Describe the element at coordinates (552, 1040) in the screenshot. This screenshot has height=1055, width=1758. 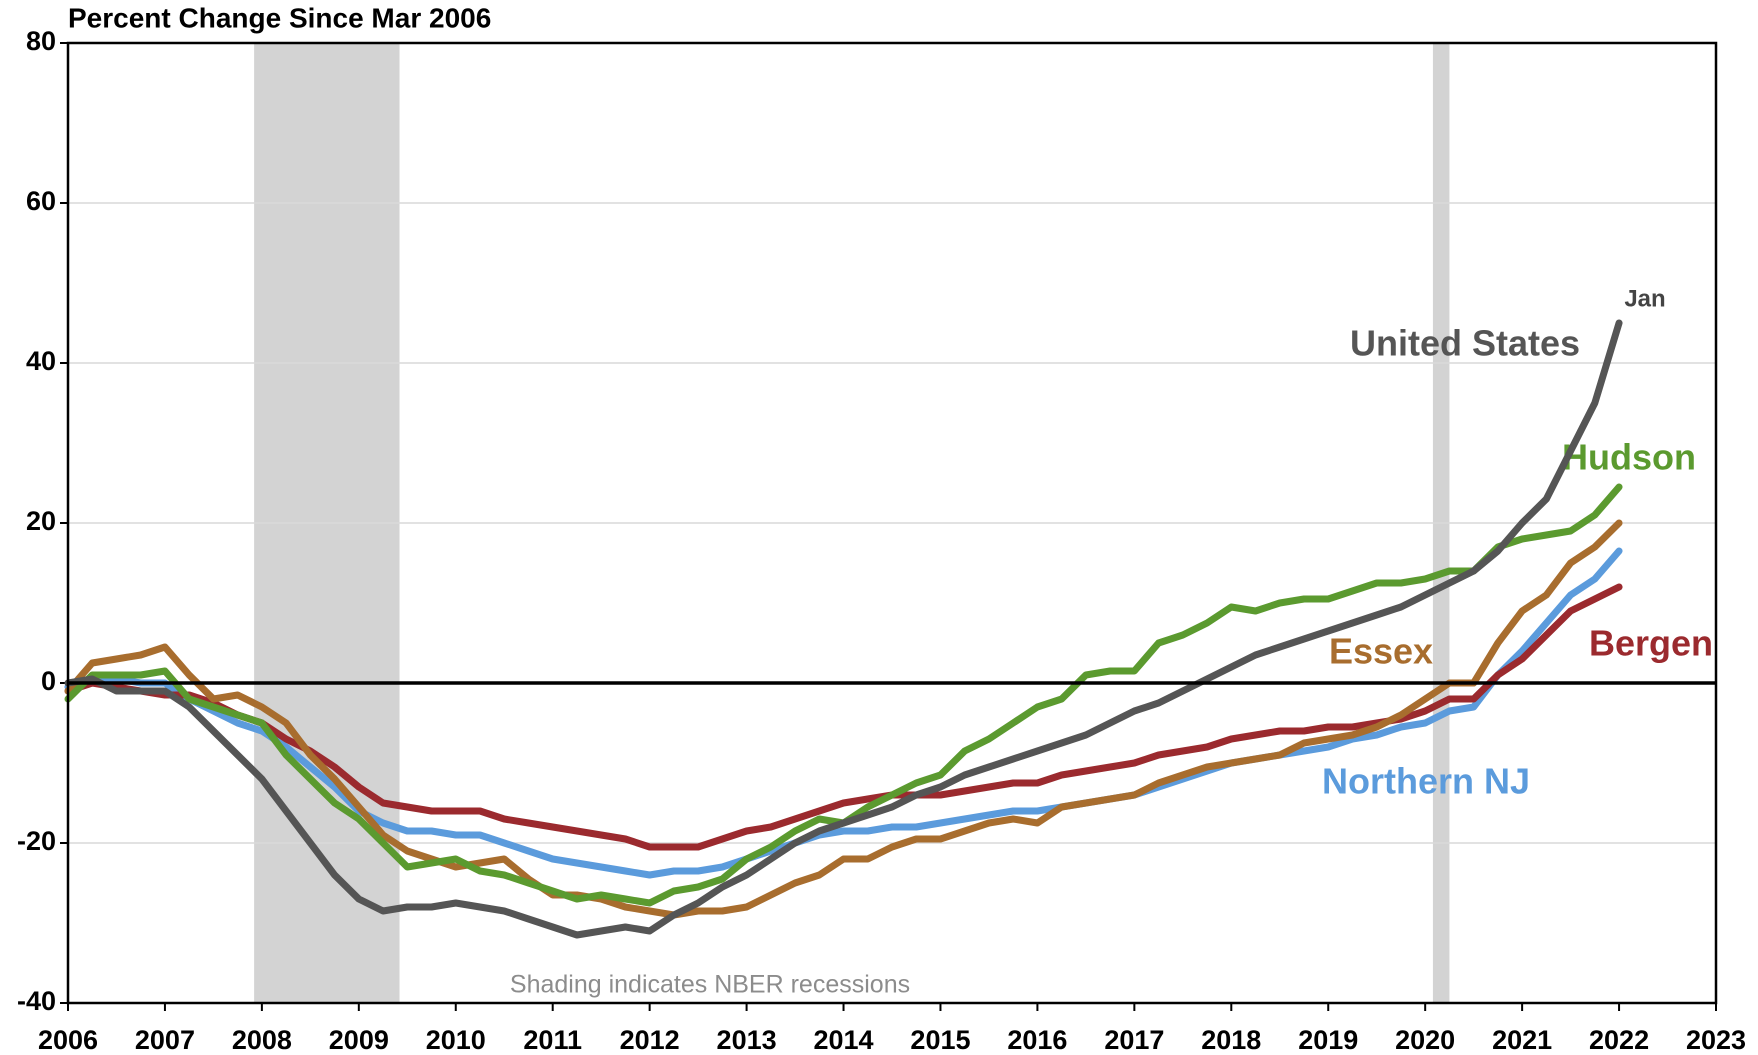
I see `x-tick-label: 2011` at that location.